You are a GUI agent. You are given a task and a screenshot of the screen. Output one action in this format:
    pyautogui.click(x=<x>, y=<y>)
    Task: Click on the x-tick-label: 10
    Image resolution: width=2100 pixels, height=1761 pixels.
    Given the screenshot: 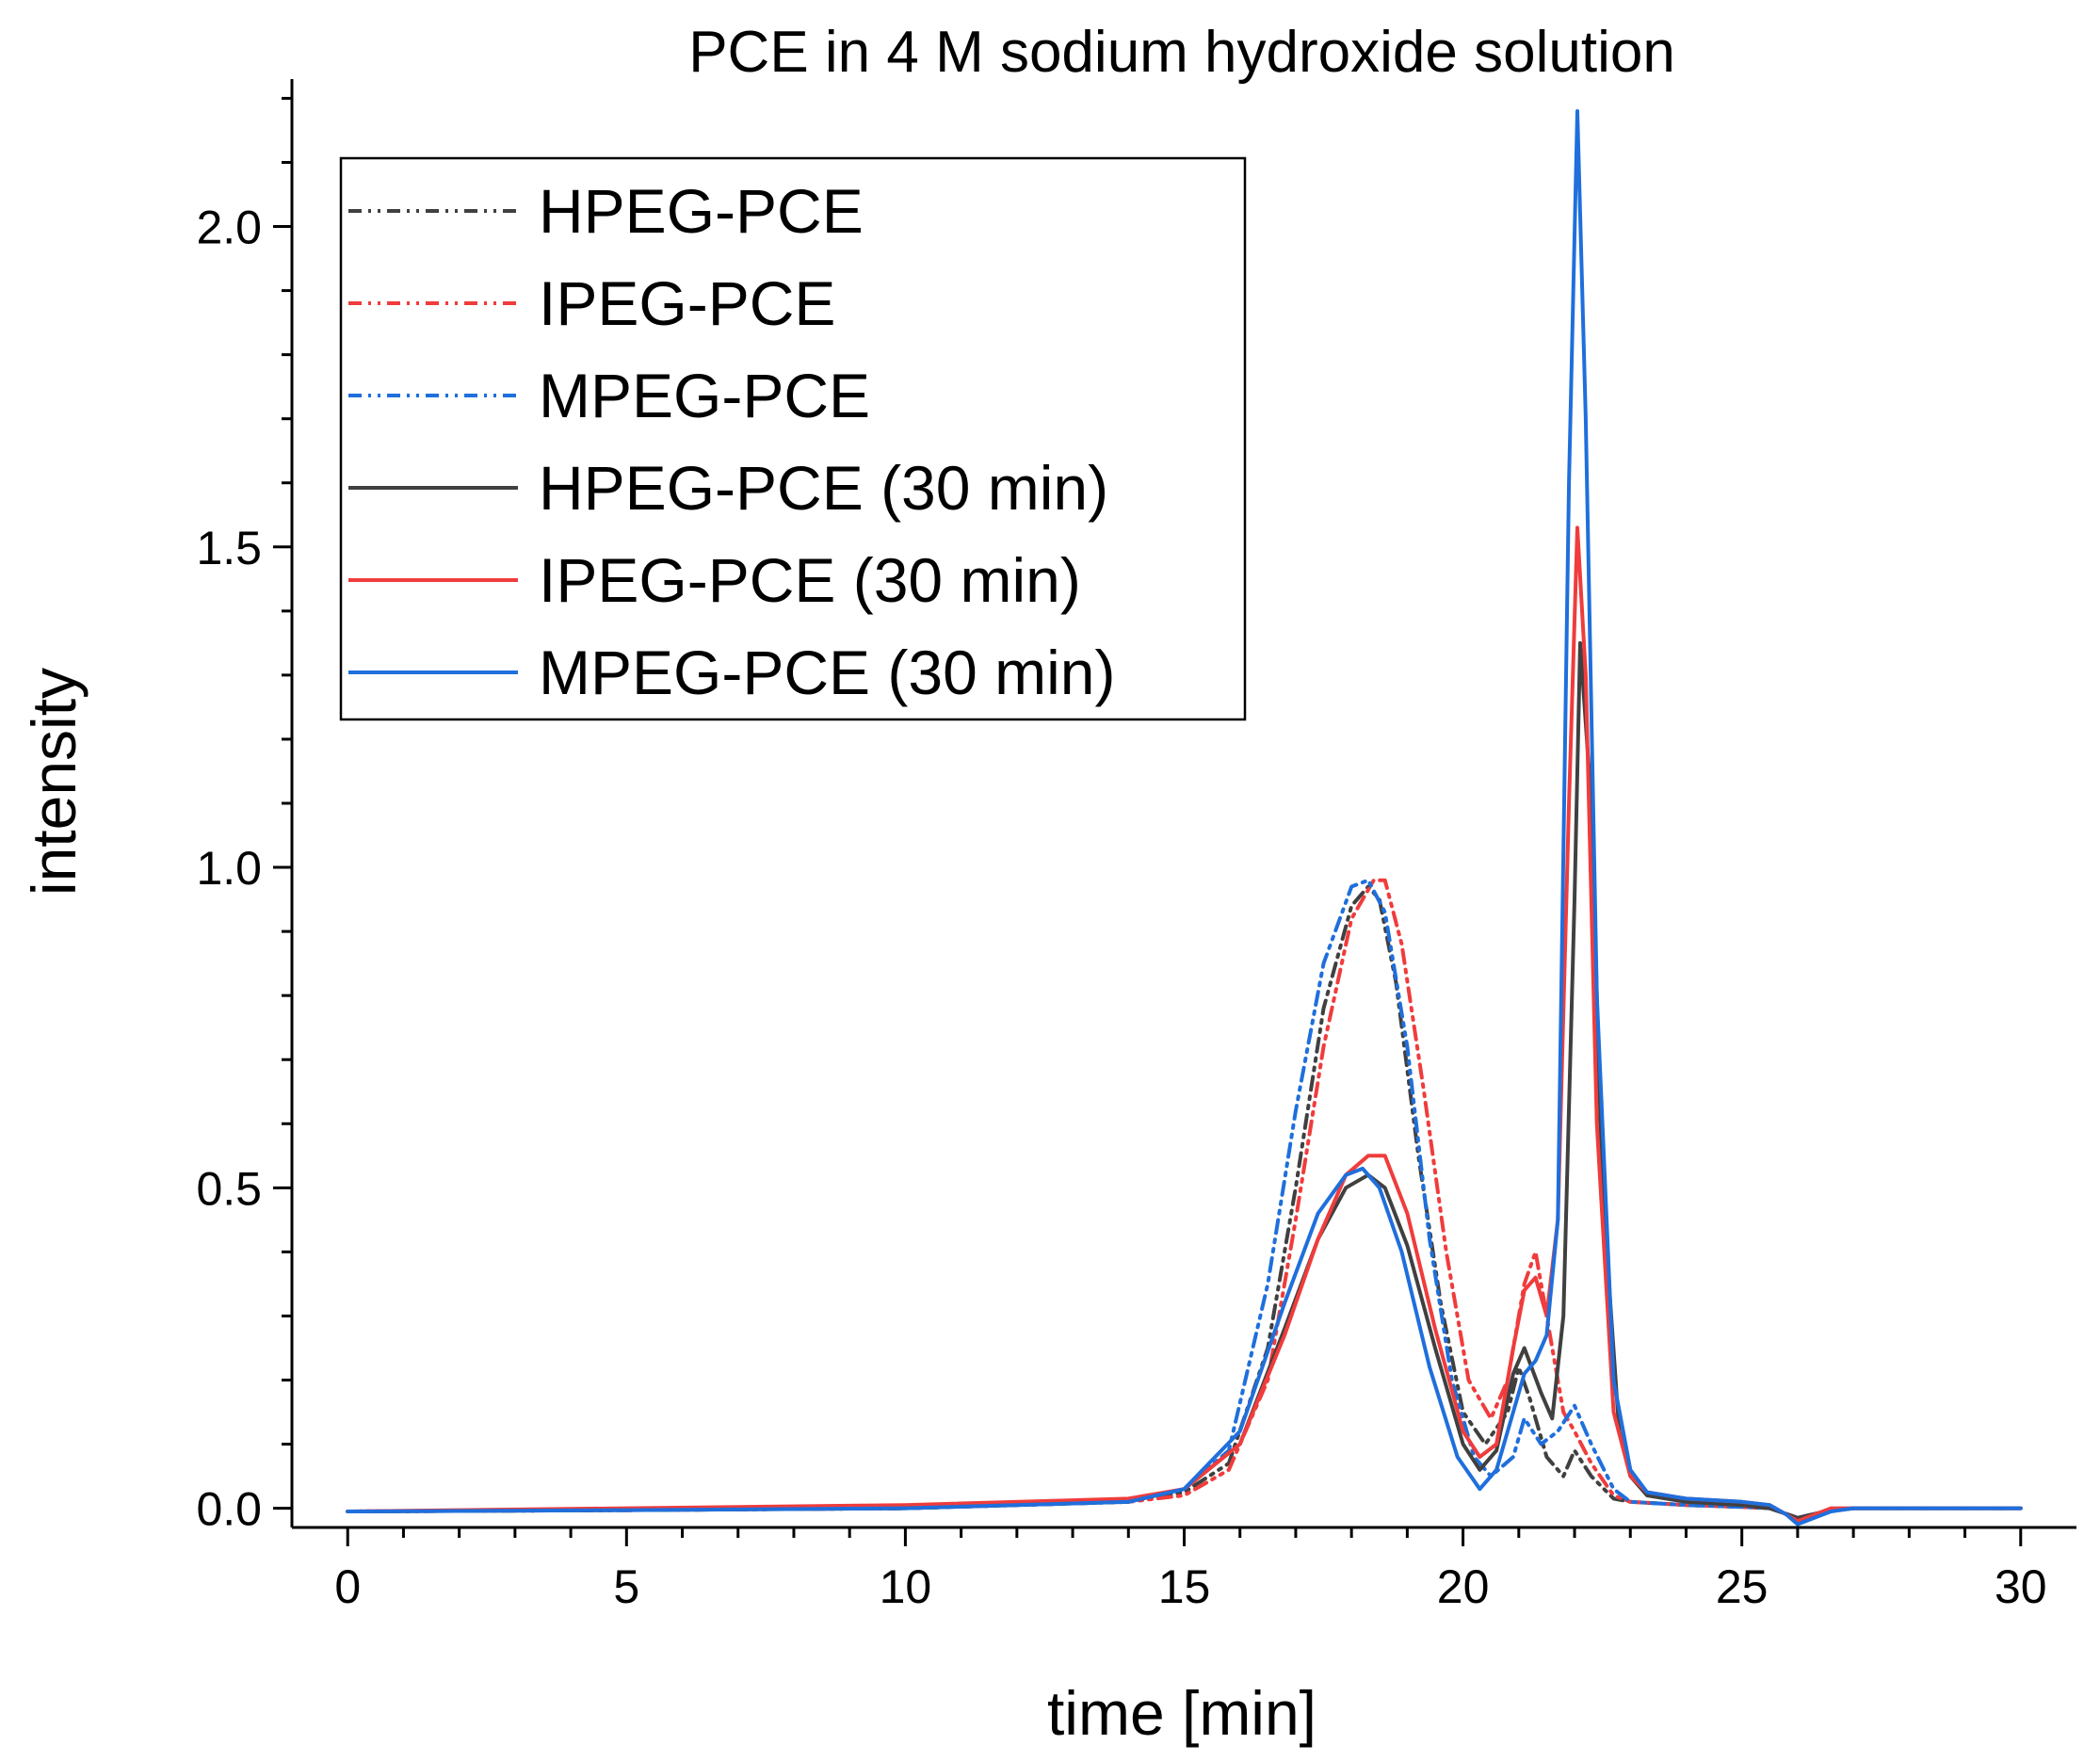 What is the action you would take?
    pyautogui.click(x=906, y=1586)
    